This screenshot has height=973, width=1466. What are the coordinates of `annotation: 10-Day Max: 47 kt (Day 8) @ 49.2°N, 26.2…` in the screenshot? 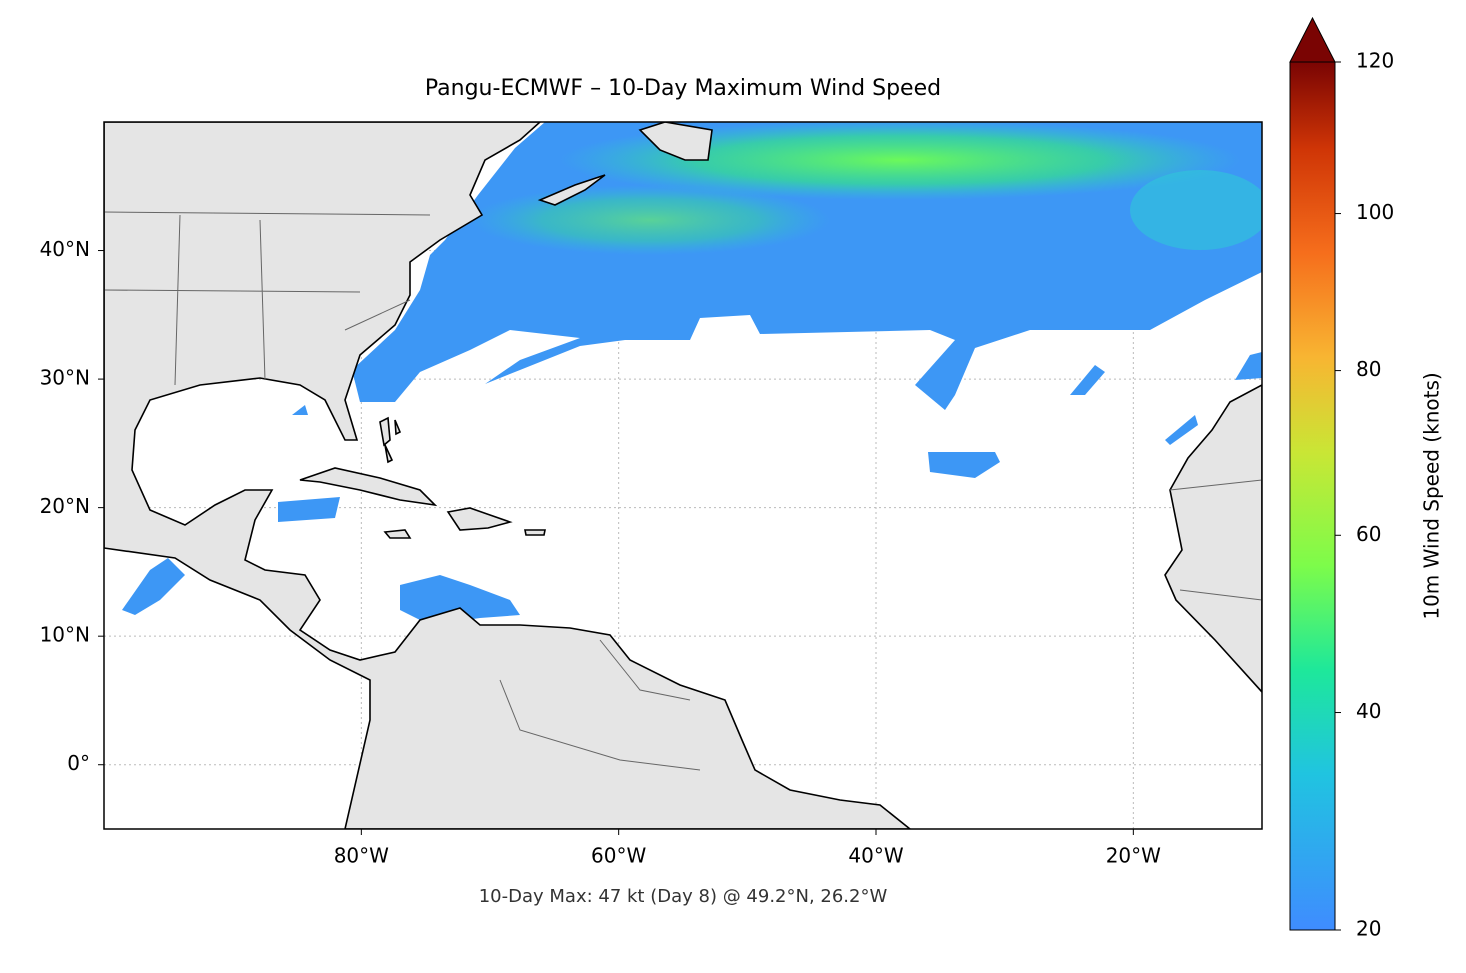 It's located at (683, 896).